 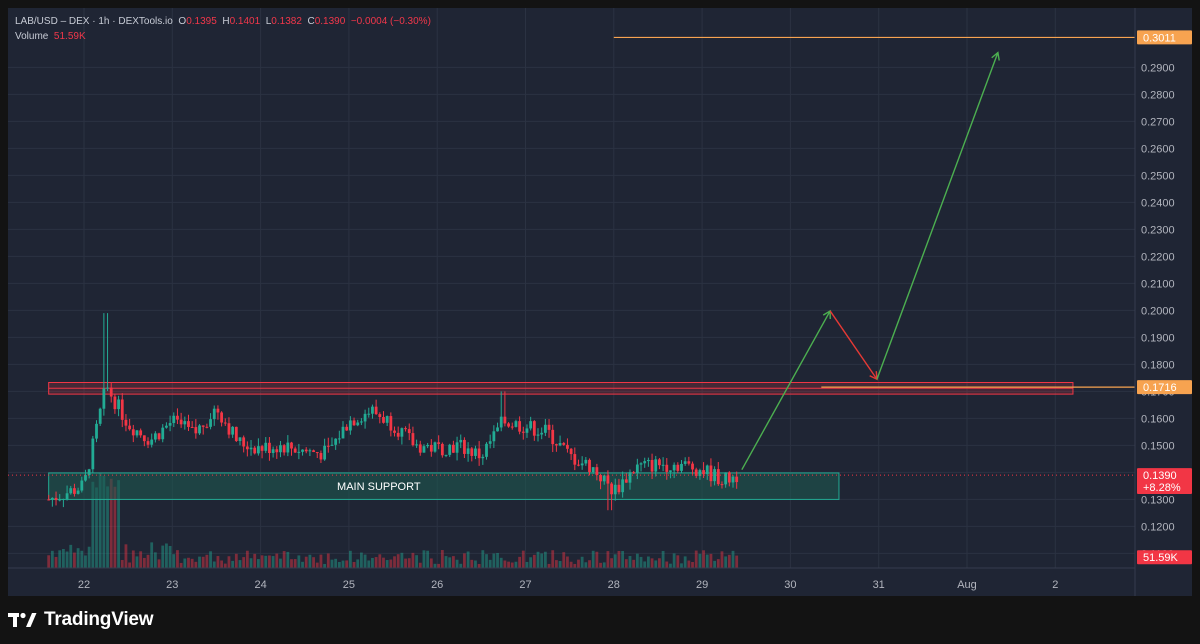 What do you see at coordinates (23, 620) in the screenshot?
I see `tradingview-logo-icon` at bounding box center [23, 620].